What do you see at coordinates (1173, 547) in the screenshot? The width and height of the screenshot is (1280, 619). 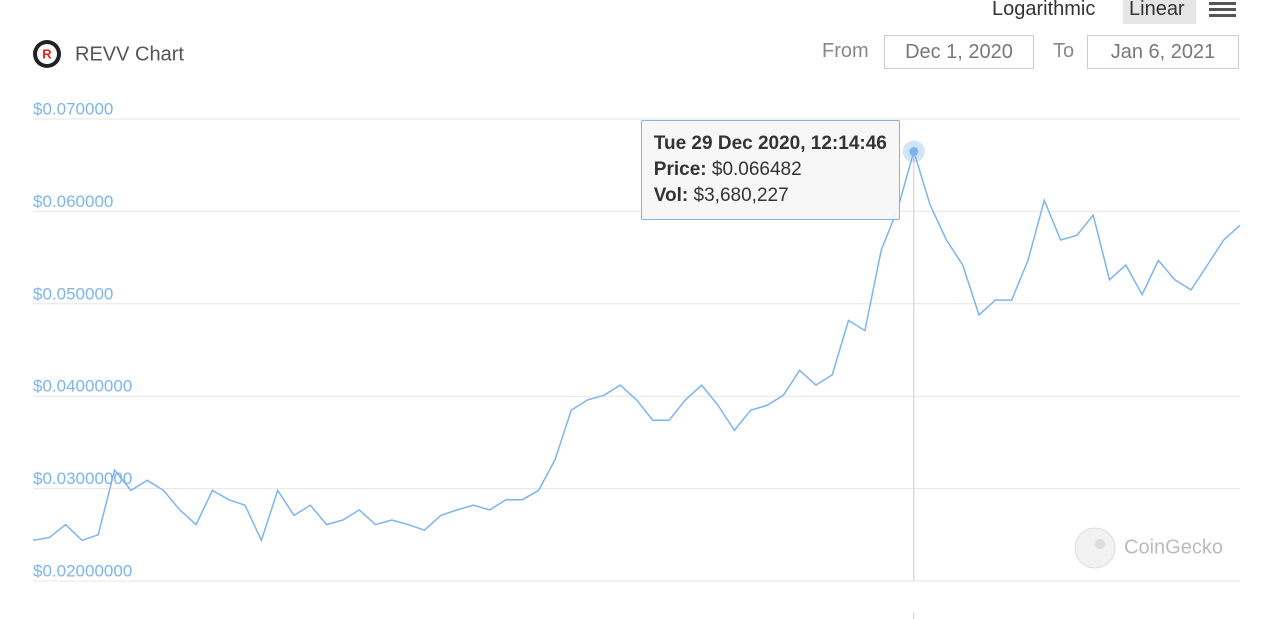 I see `watermark-text: CoinGecko` at bounding box center [1173, 547].